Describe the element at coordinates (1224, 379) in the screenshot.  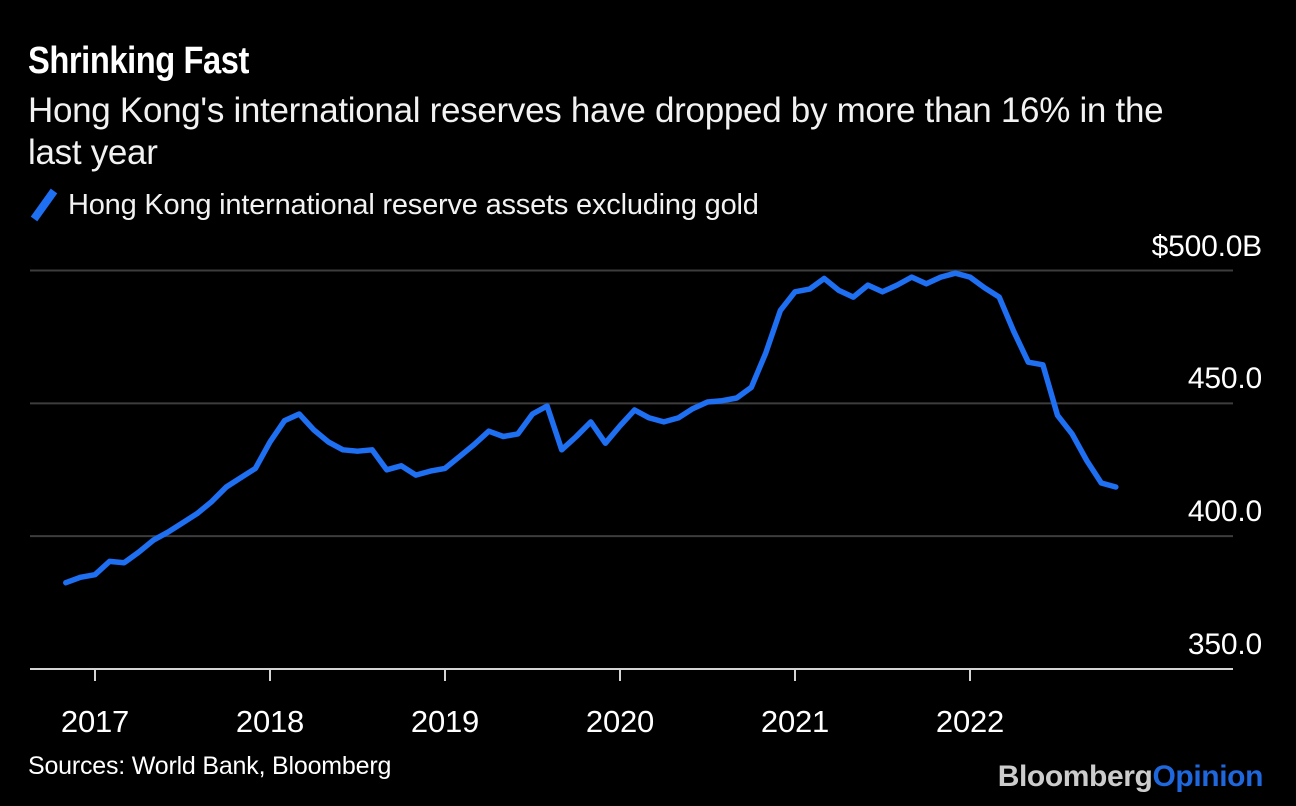
I see `y-axis-label: 450.0` at that location.